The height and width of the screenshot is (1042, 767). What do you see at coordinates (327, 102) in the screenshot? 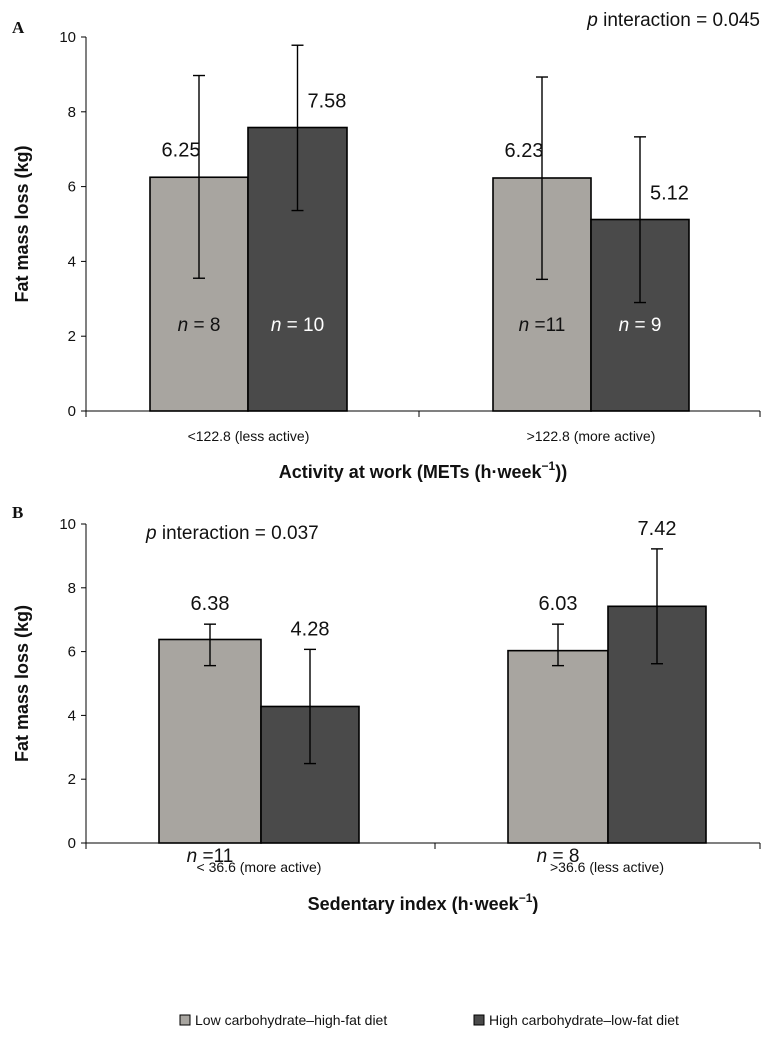
I see `bar-value-label: 7.58` at bounding box center [327, 102].